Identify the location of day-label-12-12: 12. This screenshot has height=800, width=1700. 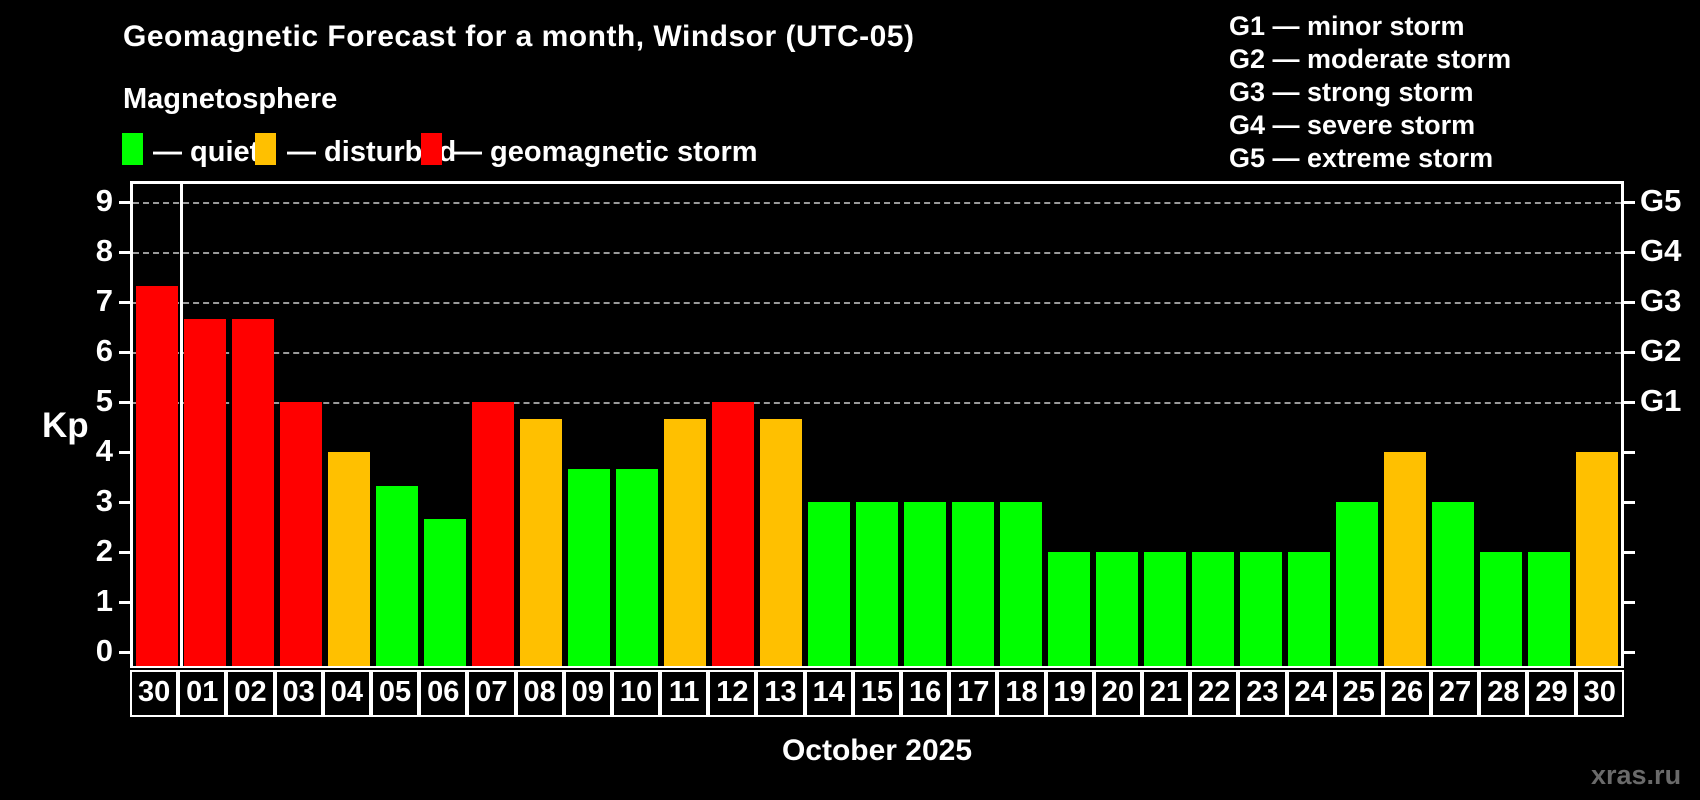
(732, 693).